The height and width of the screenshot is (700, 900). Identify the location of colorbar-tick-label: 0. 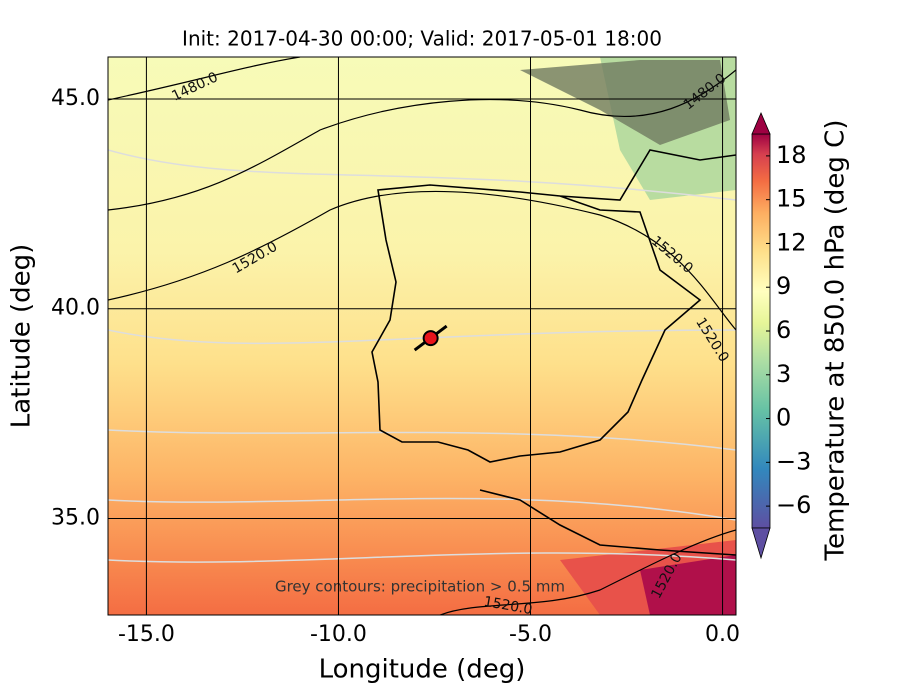
(783, 418).